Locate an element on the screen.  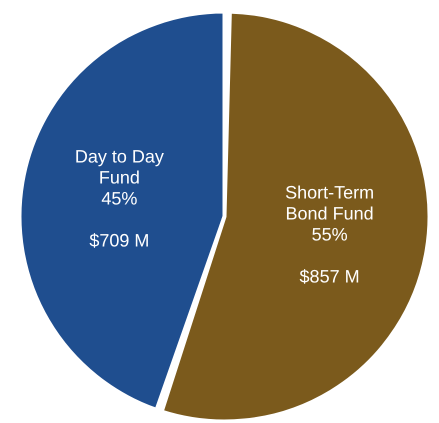
data-label: 55% is located at coordinates (330, 234).